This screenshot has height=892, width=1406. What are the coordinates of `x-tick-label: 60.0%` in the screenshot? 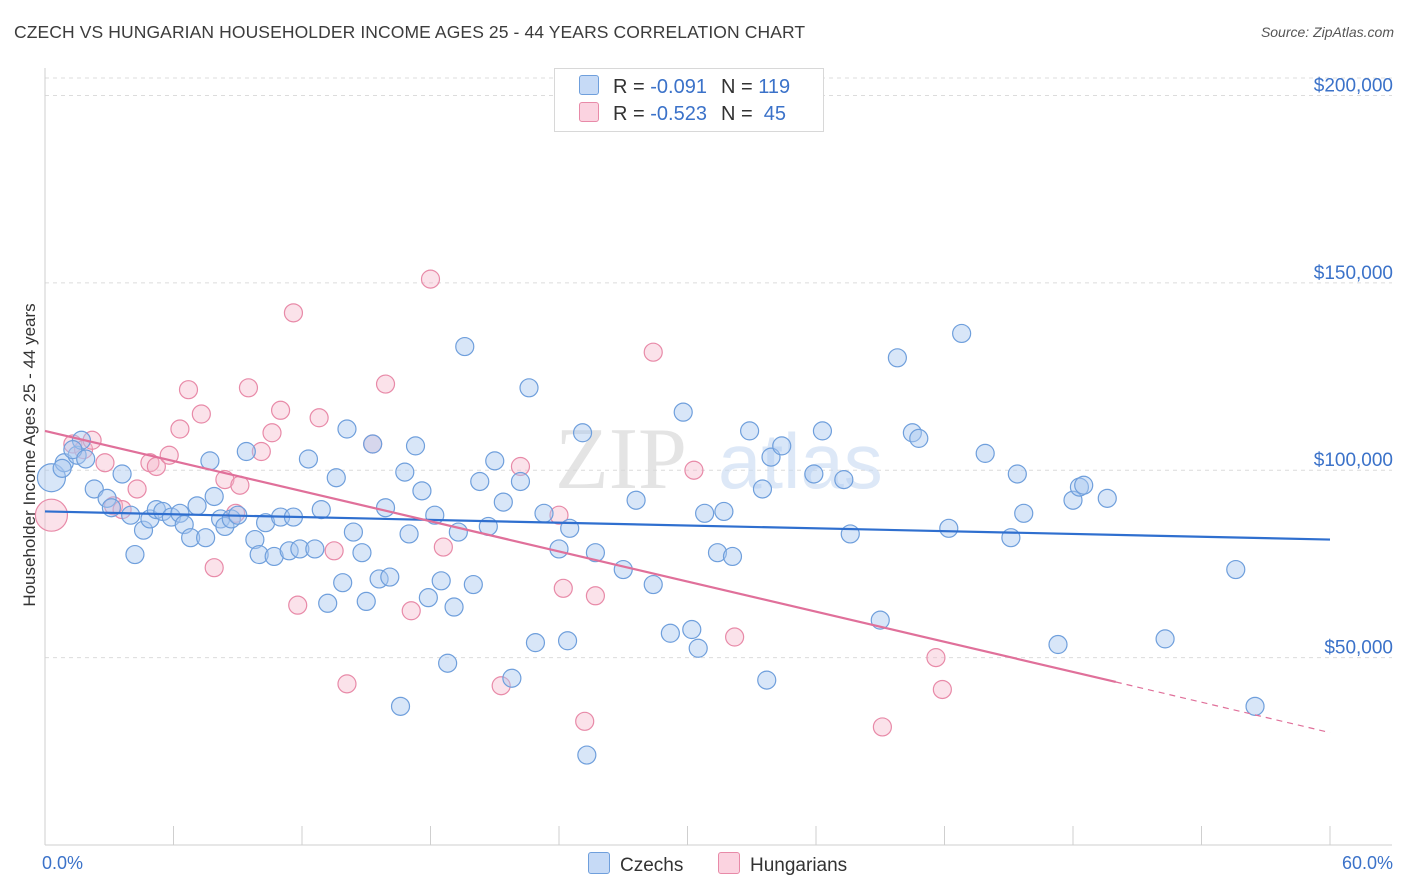 It's located at (1367, 863).